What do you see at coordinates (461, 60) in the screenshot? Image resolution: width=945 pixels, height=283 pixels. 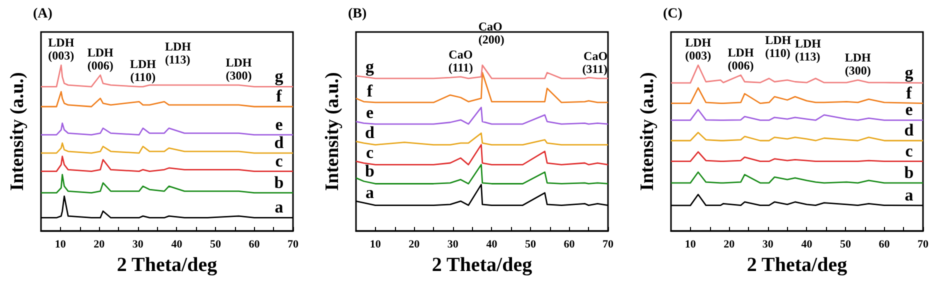 I see `annotation: CaO (111)` at bounding box center [461, 60].